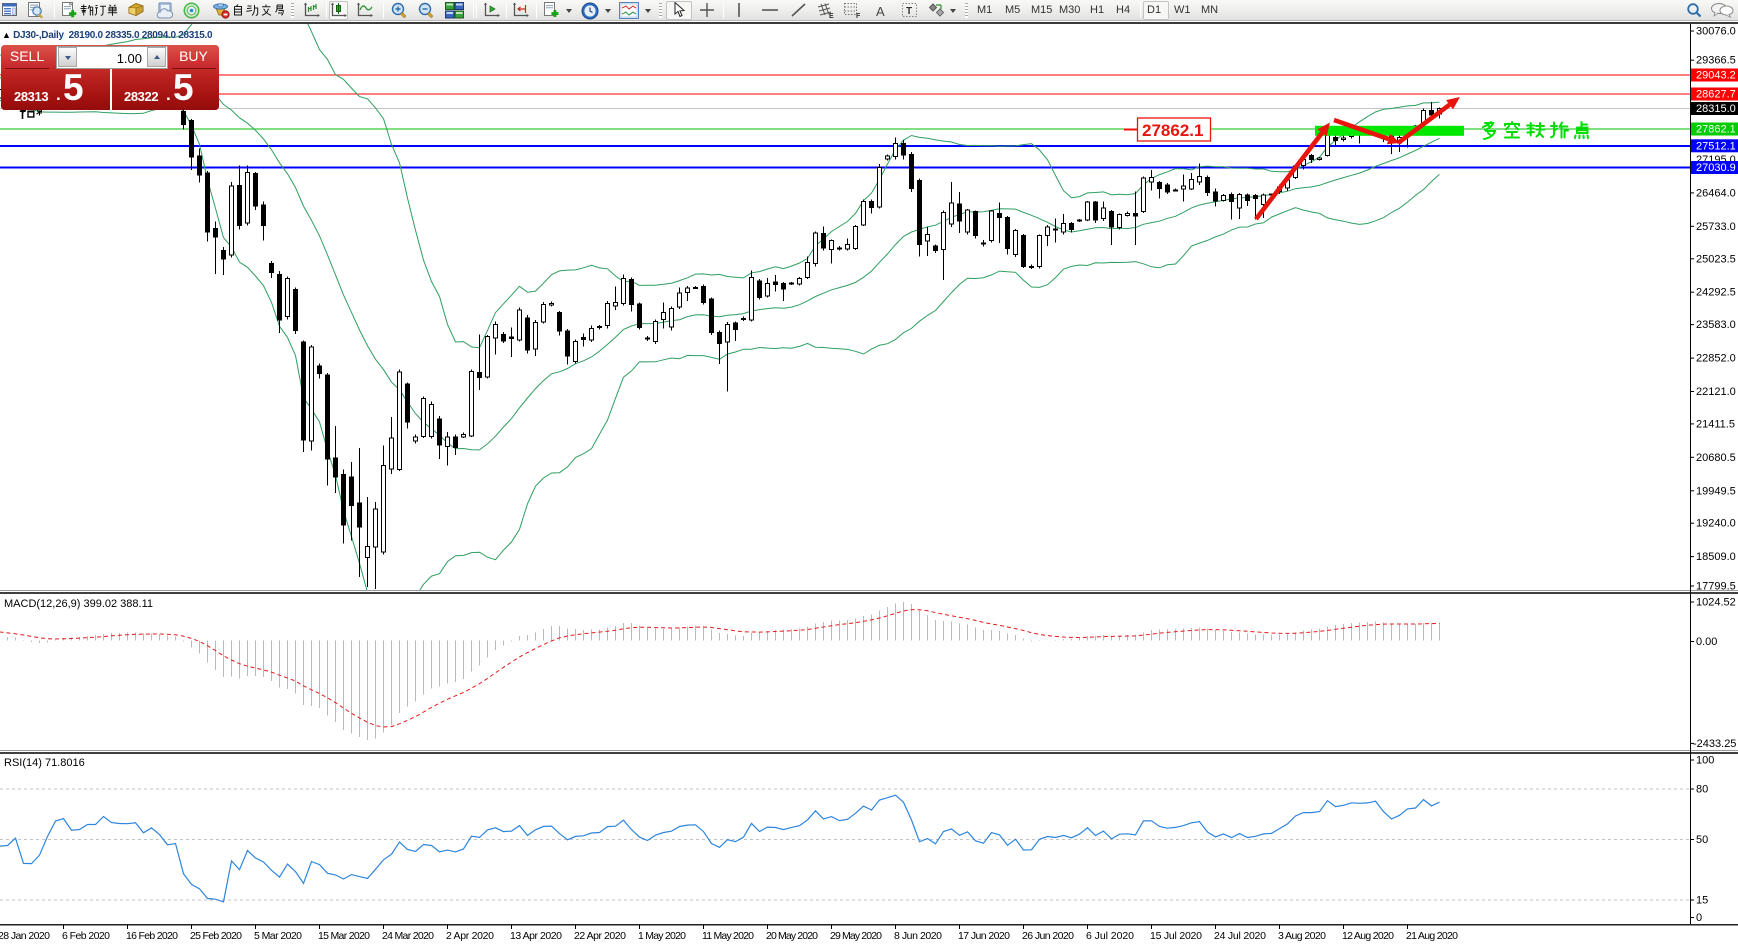 This screenshot has height=951, width=1738. I want to click on svg-text: 29043.2, so click(1716, 76).